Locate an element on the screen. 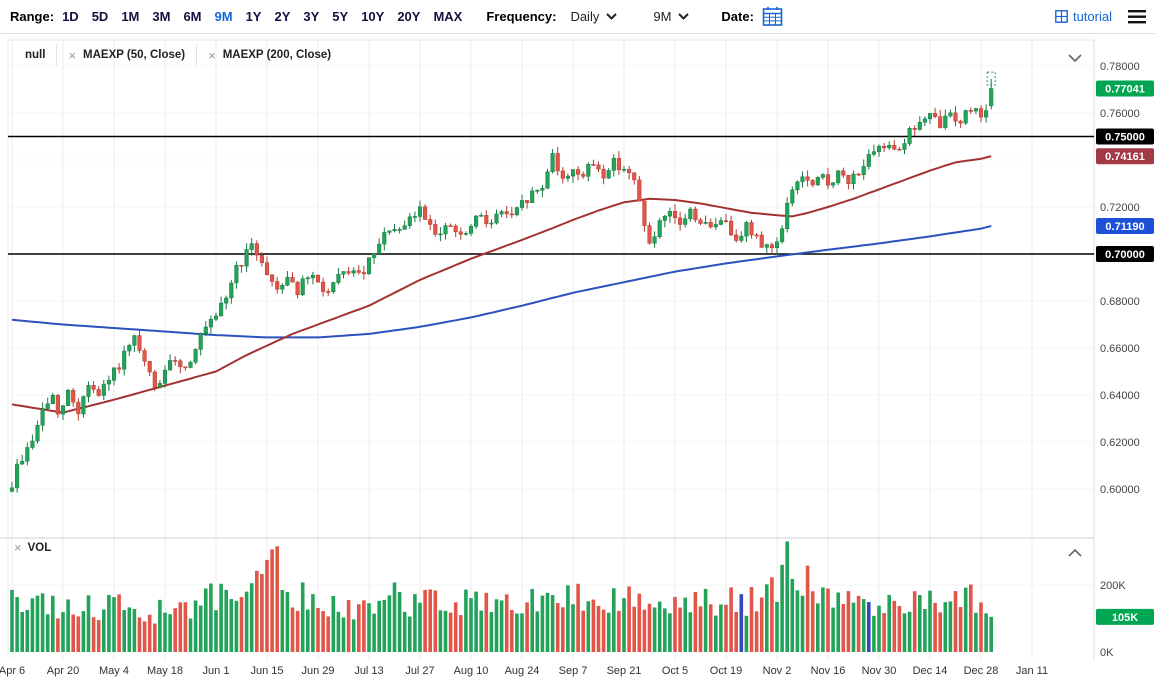 The image size is (1156, 689). svg-text: May 18 is located at coordinates (165, 671).